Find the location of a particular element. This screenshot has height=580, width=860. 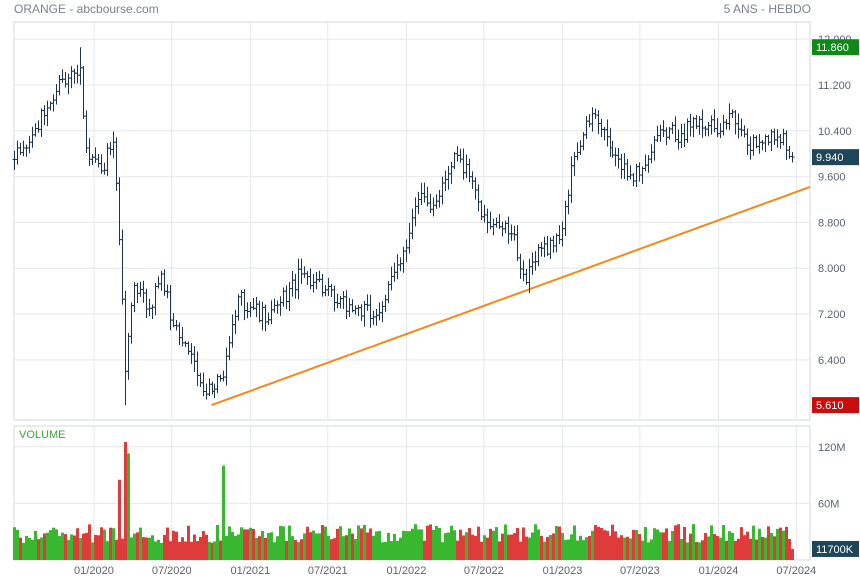

high-price-badge-value: 11.860 is located at coordinates (832, 48).